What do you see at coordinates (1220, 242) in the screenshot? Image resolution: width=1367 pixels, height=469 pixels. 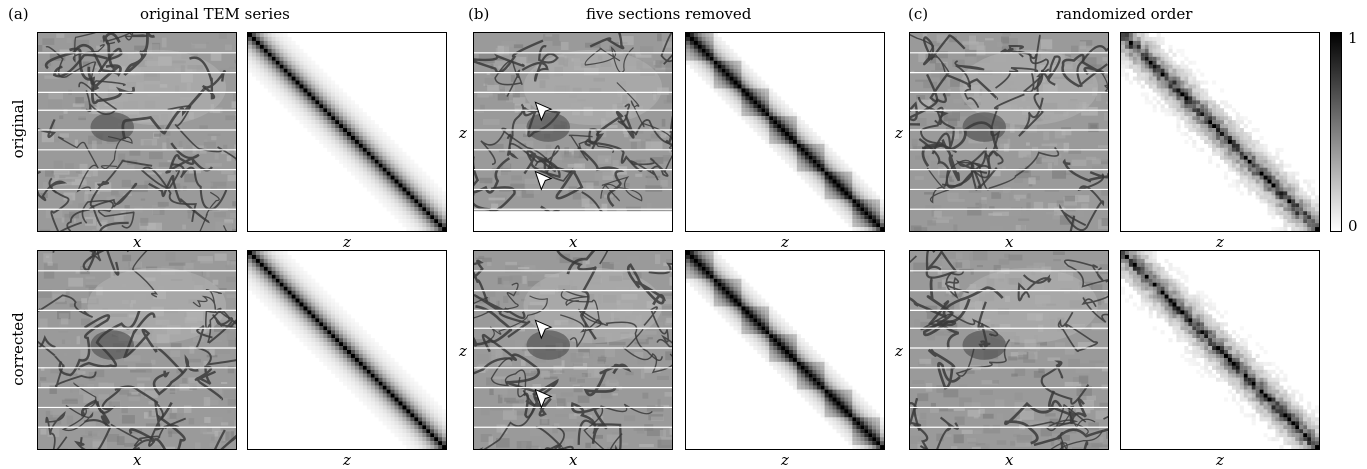 I see `axis-label-z-c-original: z` at bounding box center [1220, 242].